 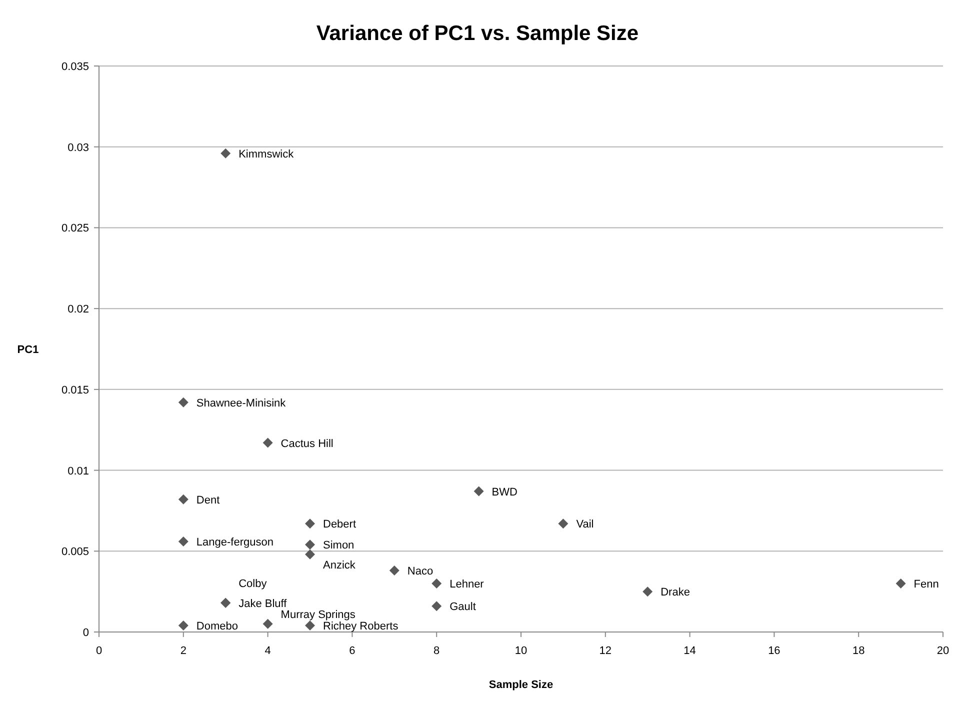 What do you see at coordinates (253, 584) in the screenshot?
I see `annotation: Colby` at bounding box center [253, 584].